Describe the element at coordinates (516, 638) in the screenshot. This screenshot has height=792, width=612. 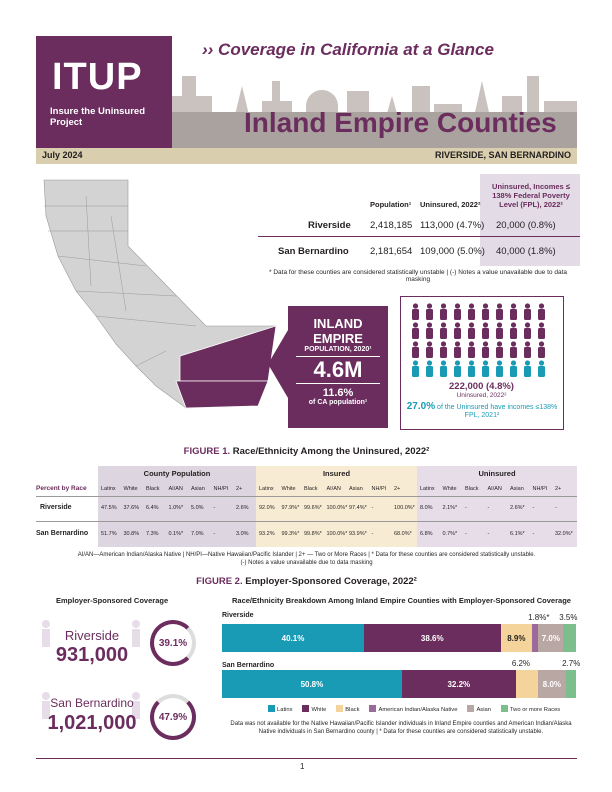
I see `bar-segment: 8.9%` at that location.